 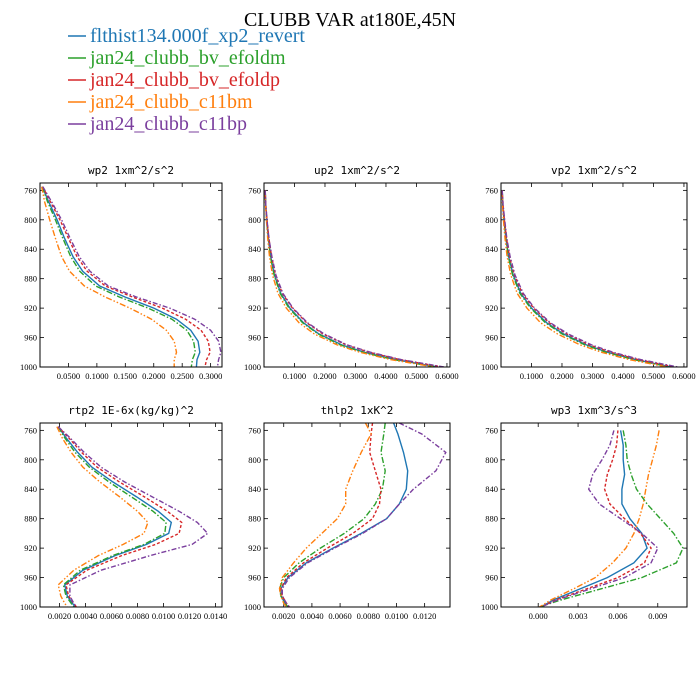 I want to click on x-tick-label: 0.5000, so click(x=653, y=376).